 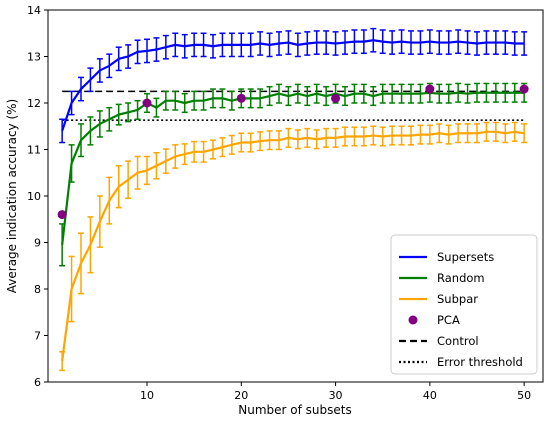 I want to click on y-tick-label: 6, so click(x=37, y=382).